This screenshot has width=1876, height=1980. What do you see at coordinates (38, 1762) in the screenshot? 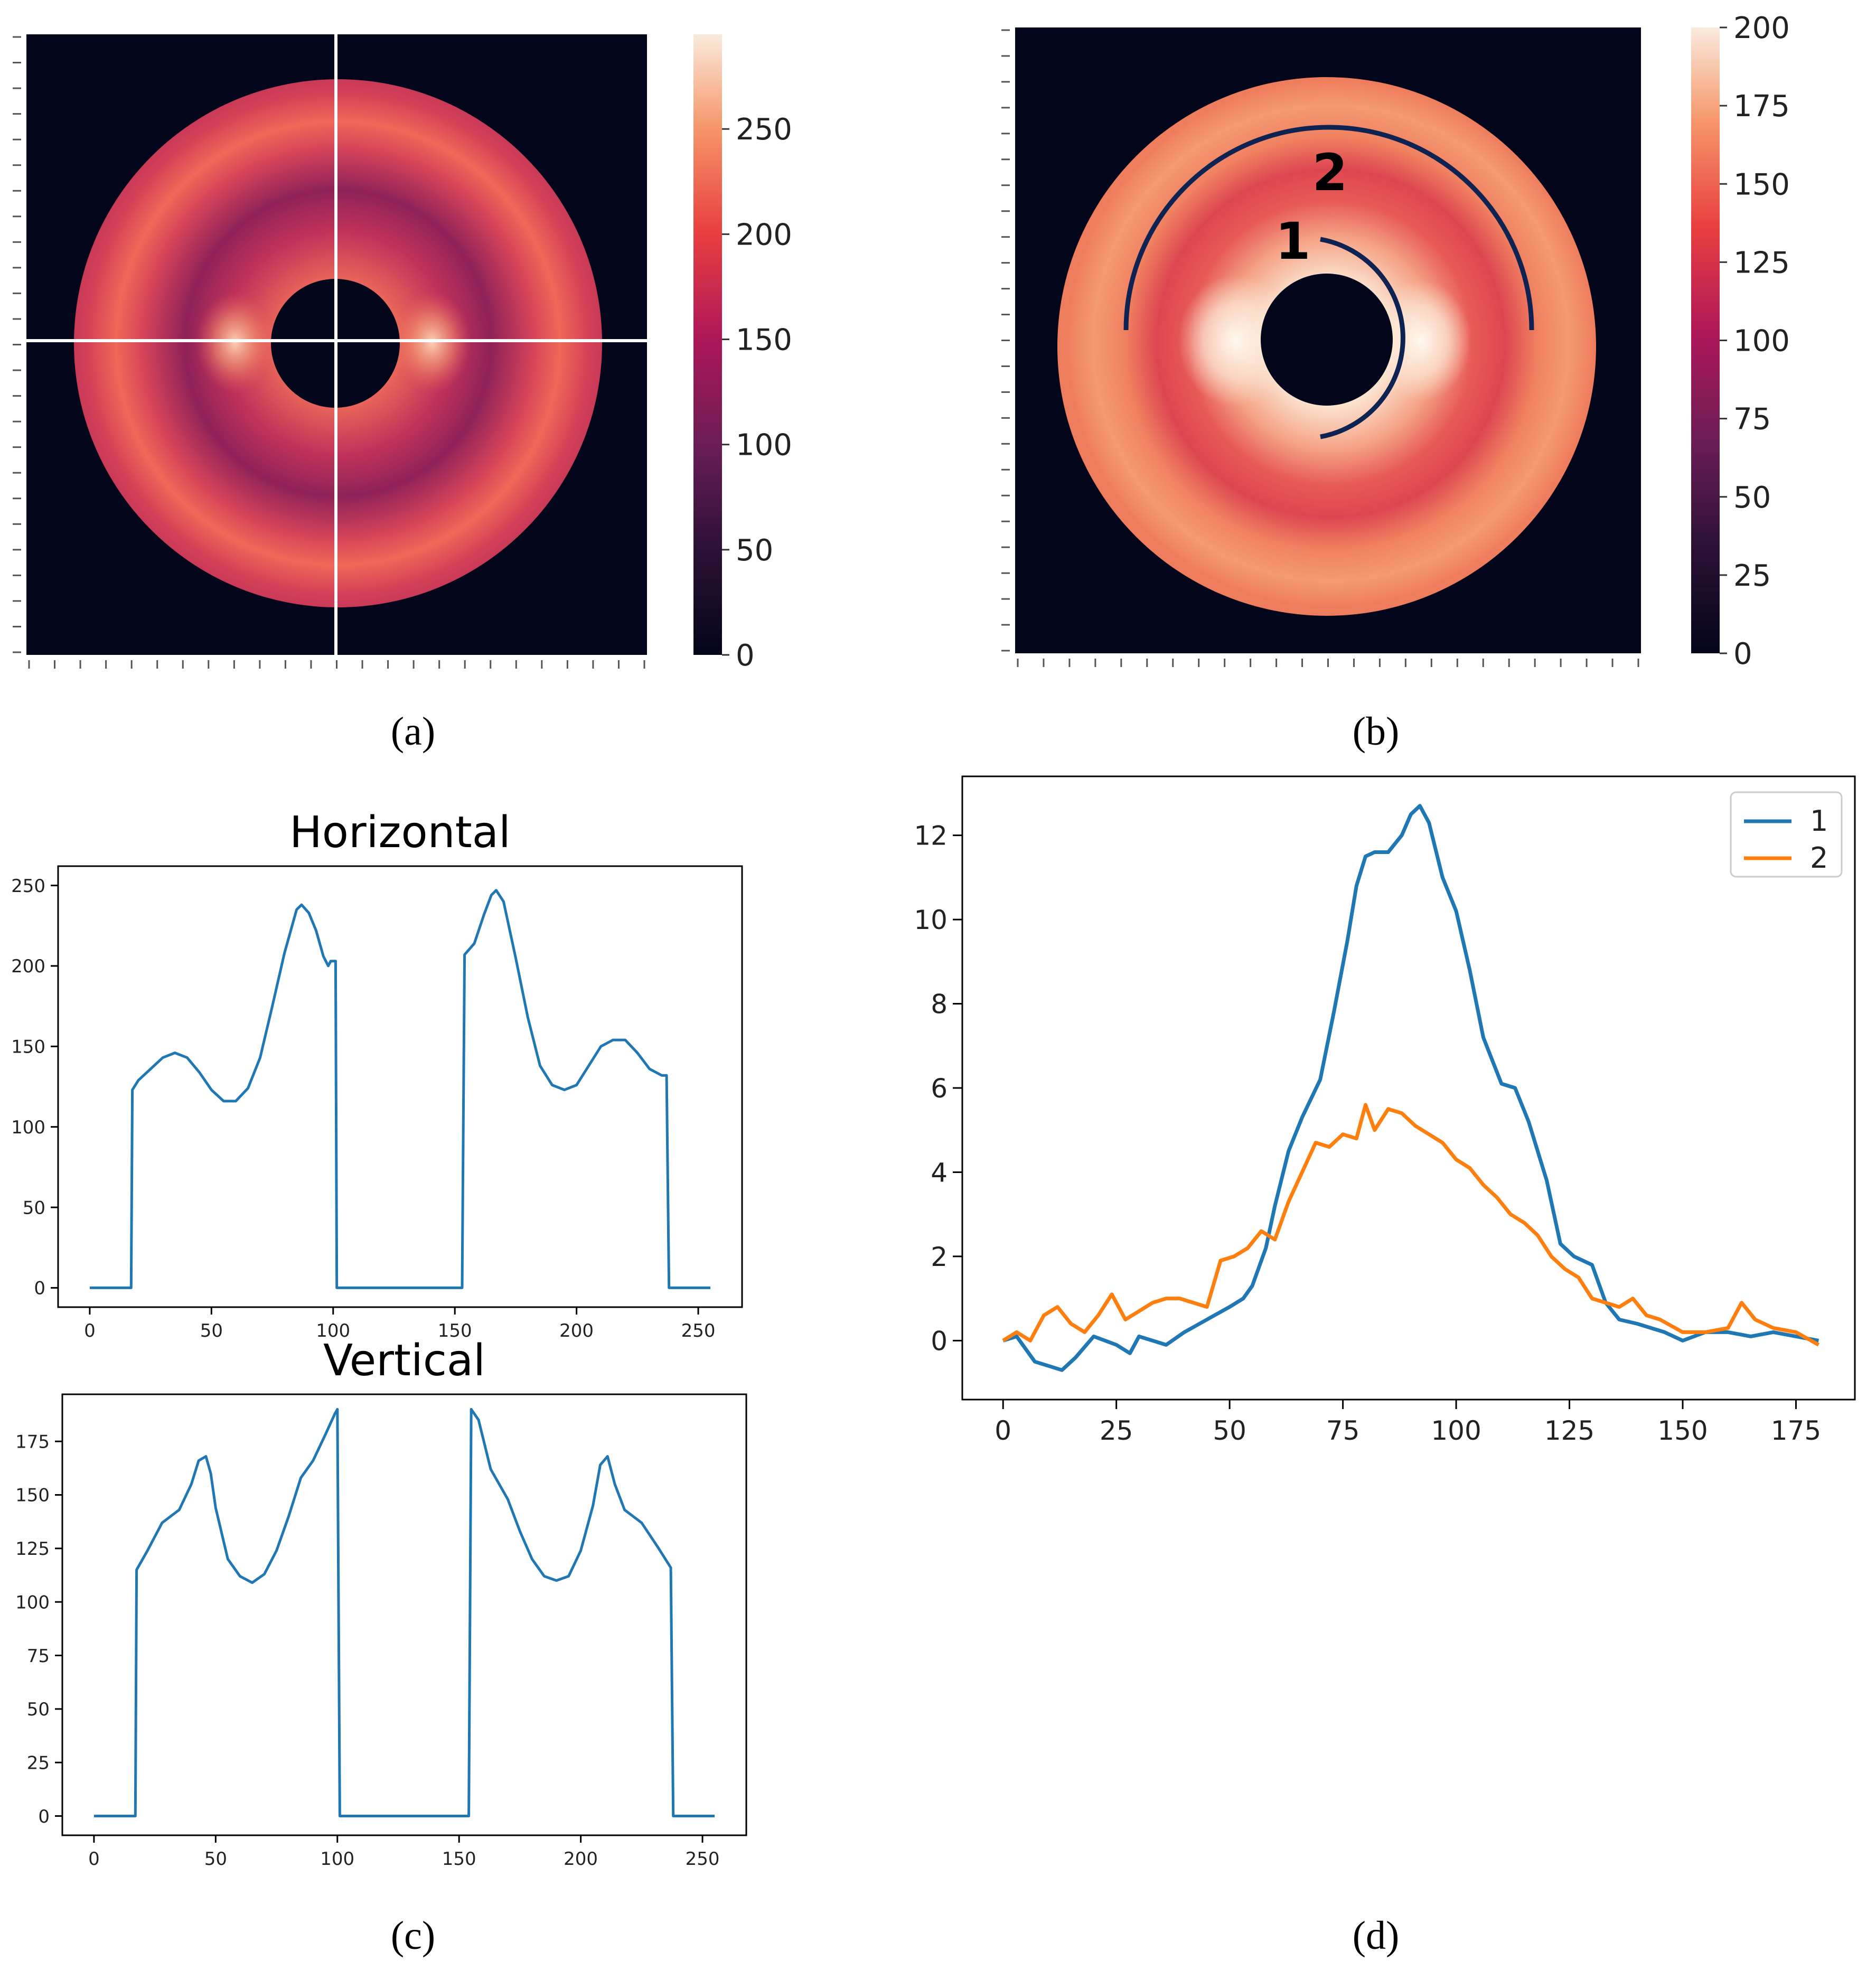
I see `y-tick-label: 25` at bounding box center [38, 1762].